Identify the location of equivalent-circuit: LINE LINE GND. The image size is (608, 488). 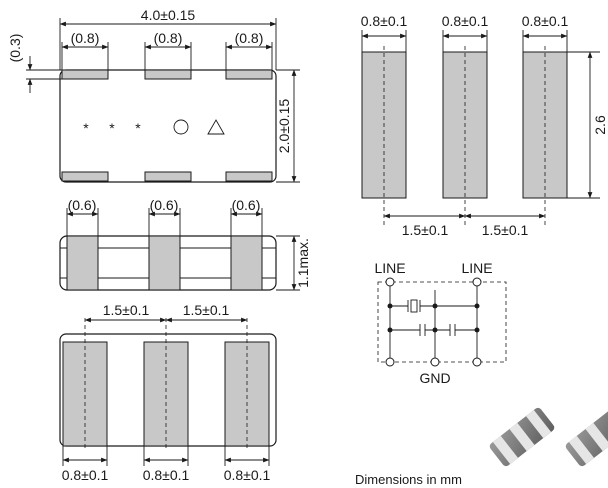
(440, 323).